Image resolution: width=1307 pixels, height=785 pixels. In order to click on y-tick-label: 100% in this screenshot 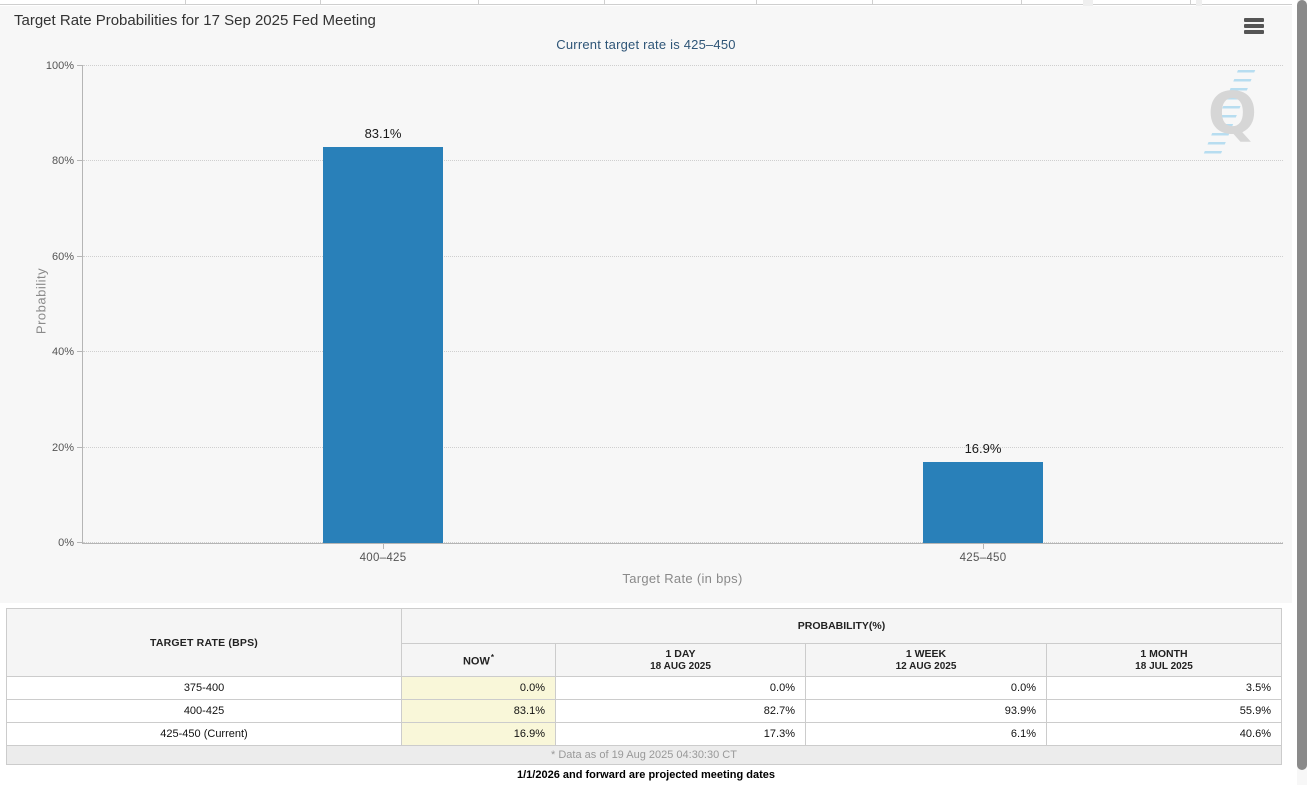, I will do `click(59, 66)`.